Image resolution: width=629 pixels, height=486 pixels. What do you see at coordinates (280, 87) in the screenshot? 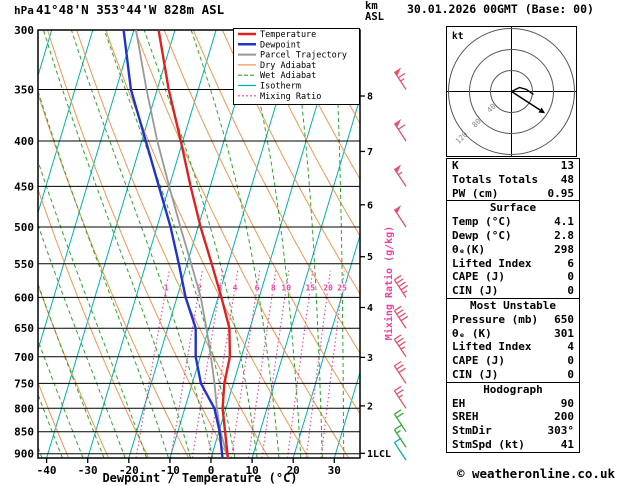
I see `svg-text: Isotherm` at bounding box center [280, 87].